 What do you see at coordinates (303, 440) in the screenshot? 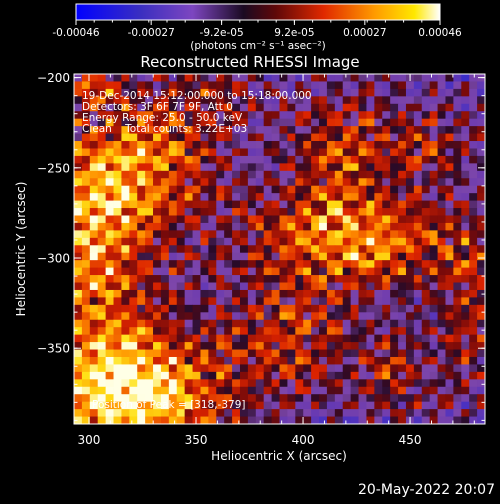
I see `x-tick-label: 400` at bounding box center [303, 440].